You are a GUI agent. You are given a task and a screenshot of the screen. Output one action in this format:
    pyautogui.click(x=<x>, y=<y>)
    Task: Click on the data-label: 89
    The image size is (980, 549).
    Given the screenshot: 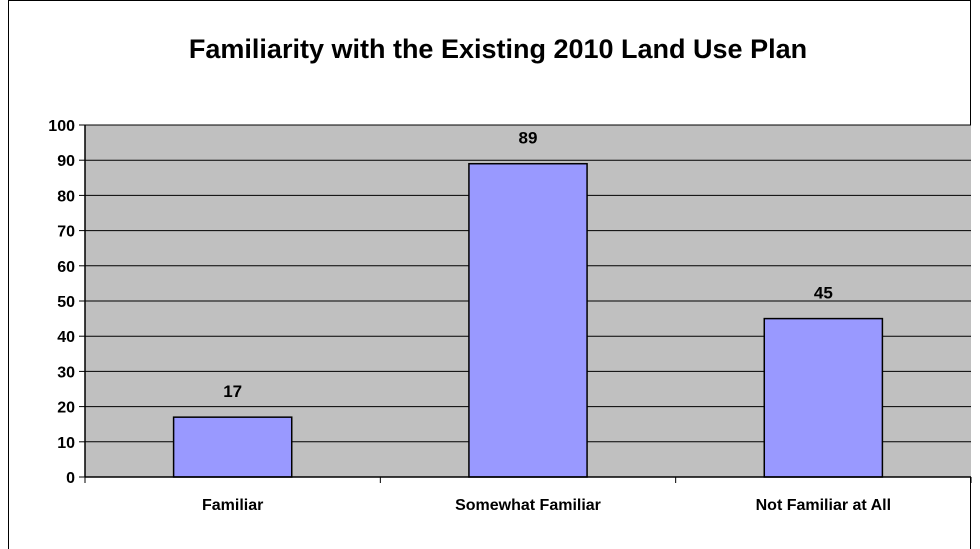 What is the action you would take?
    pyautogui.click(x=528, y=138)
    